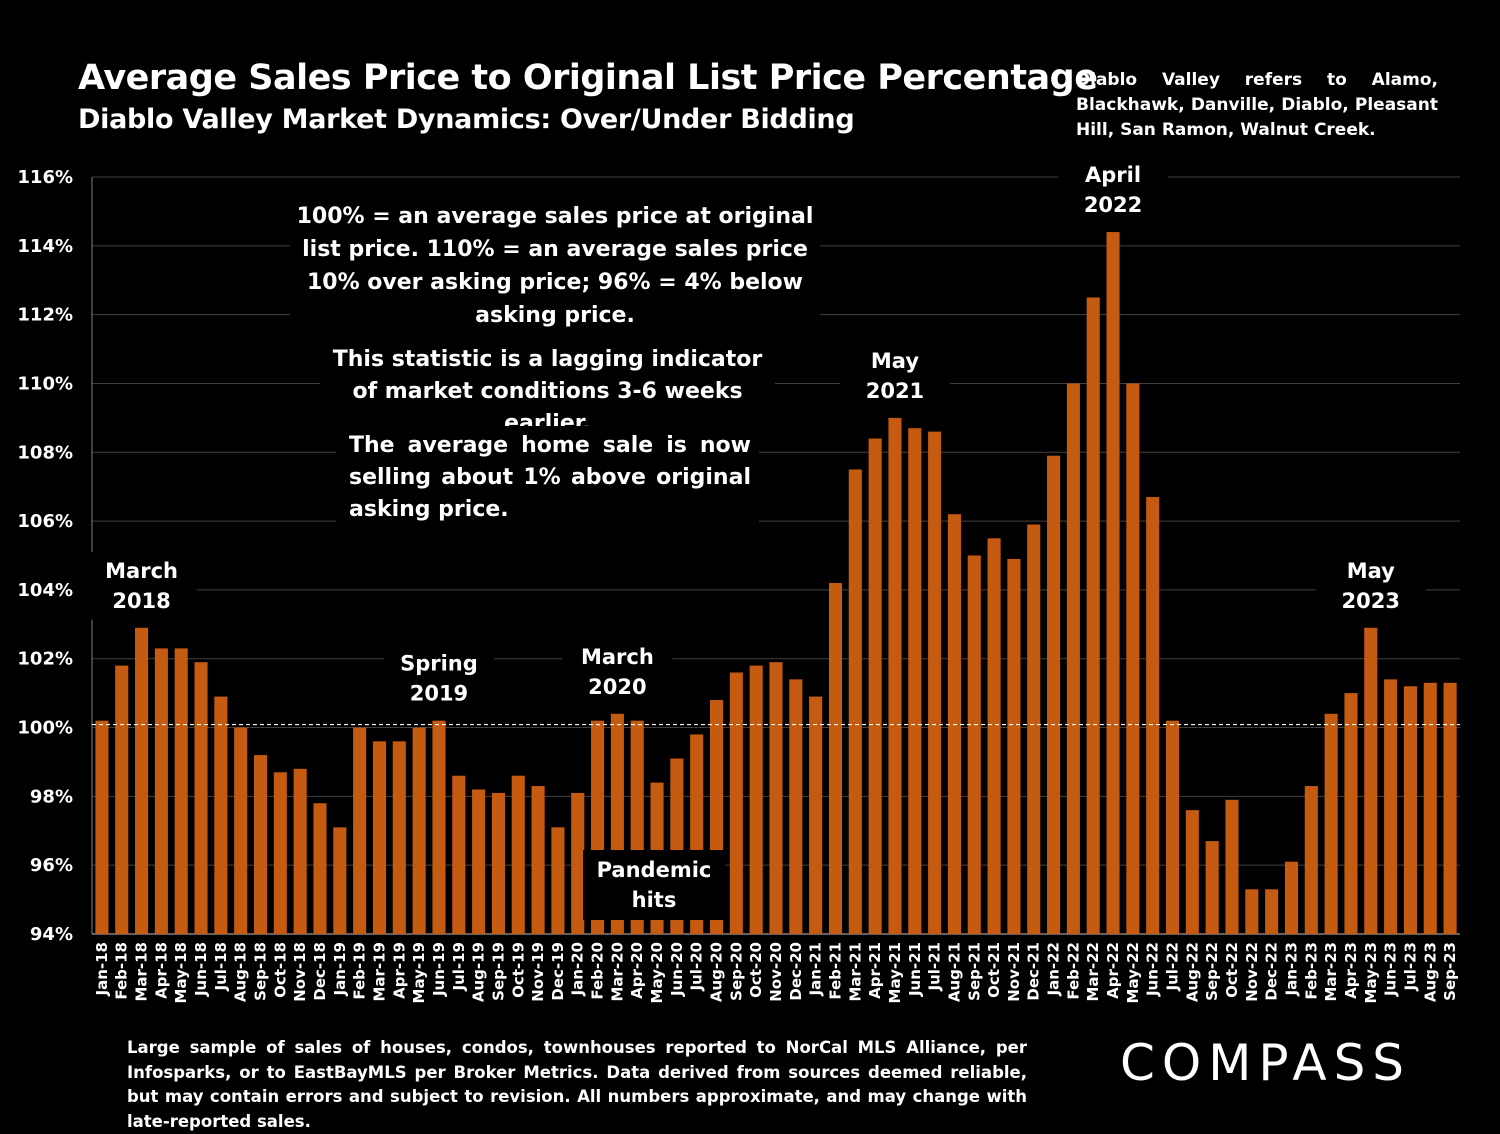  Describe the element at coordinates (261, 971) in the screenshot. I see `x-tick-label: Sep-18` at that location.